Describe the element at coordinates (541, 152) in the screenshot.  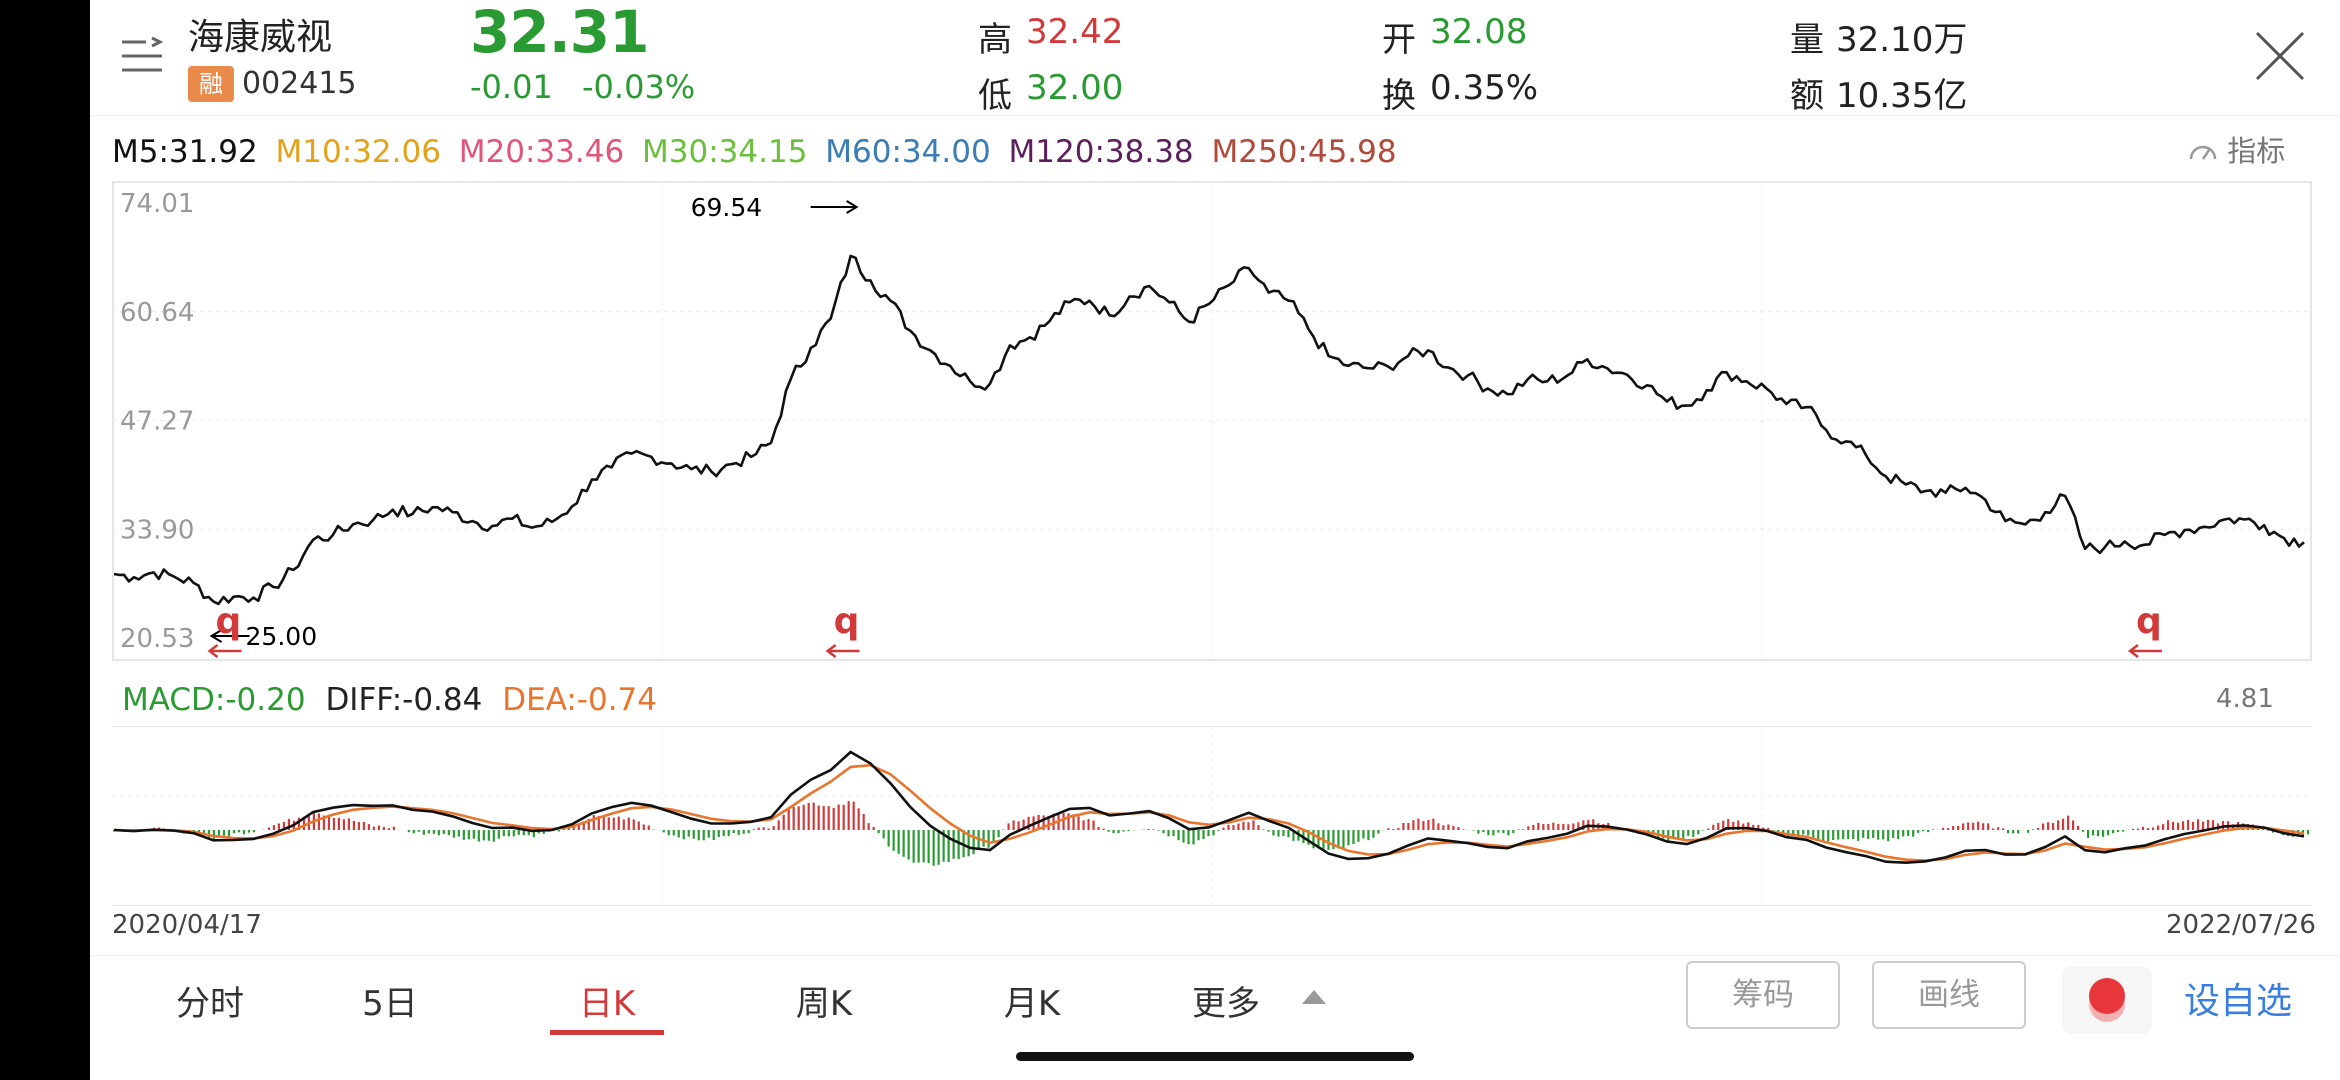
I see `ma20-value: M20:33.46` at that location.